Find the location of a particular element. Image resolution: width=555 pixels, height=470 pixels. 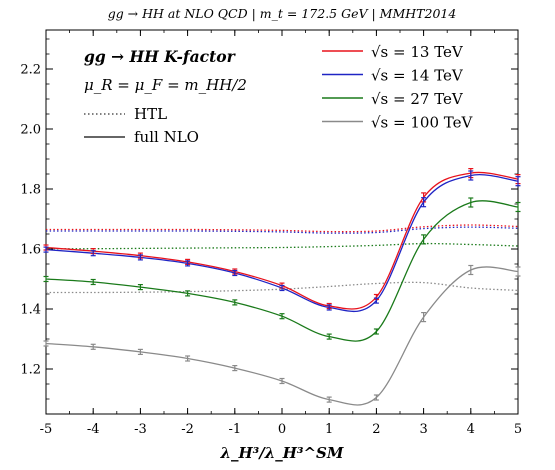

y-tick-label: 2.0 is located at coordinates (30, 130).